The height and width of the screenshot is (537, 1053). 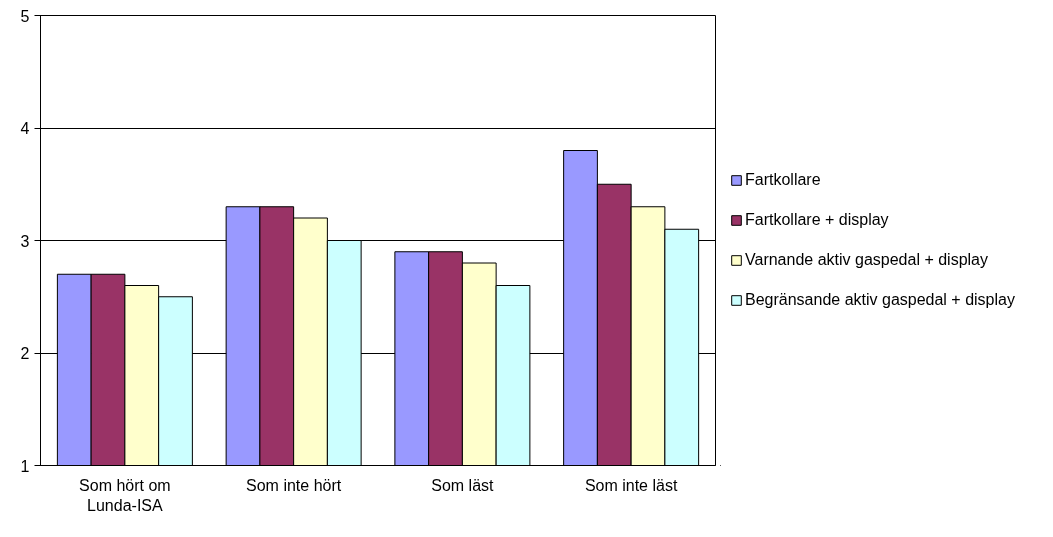 I want to click on x-tick-label: Som inte läst, so click(x=631, y=485).